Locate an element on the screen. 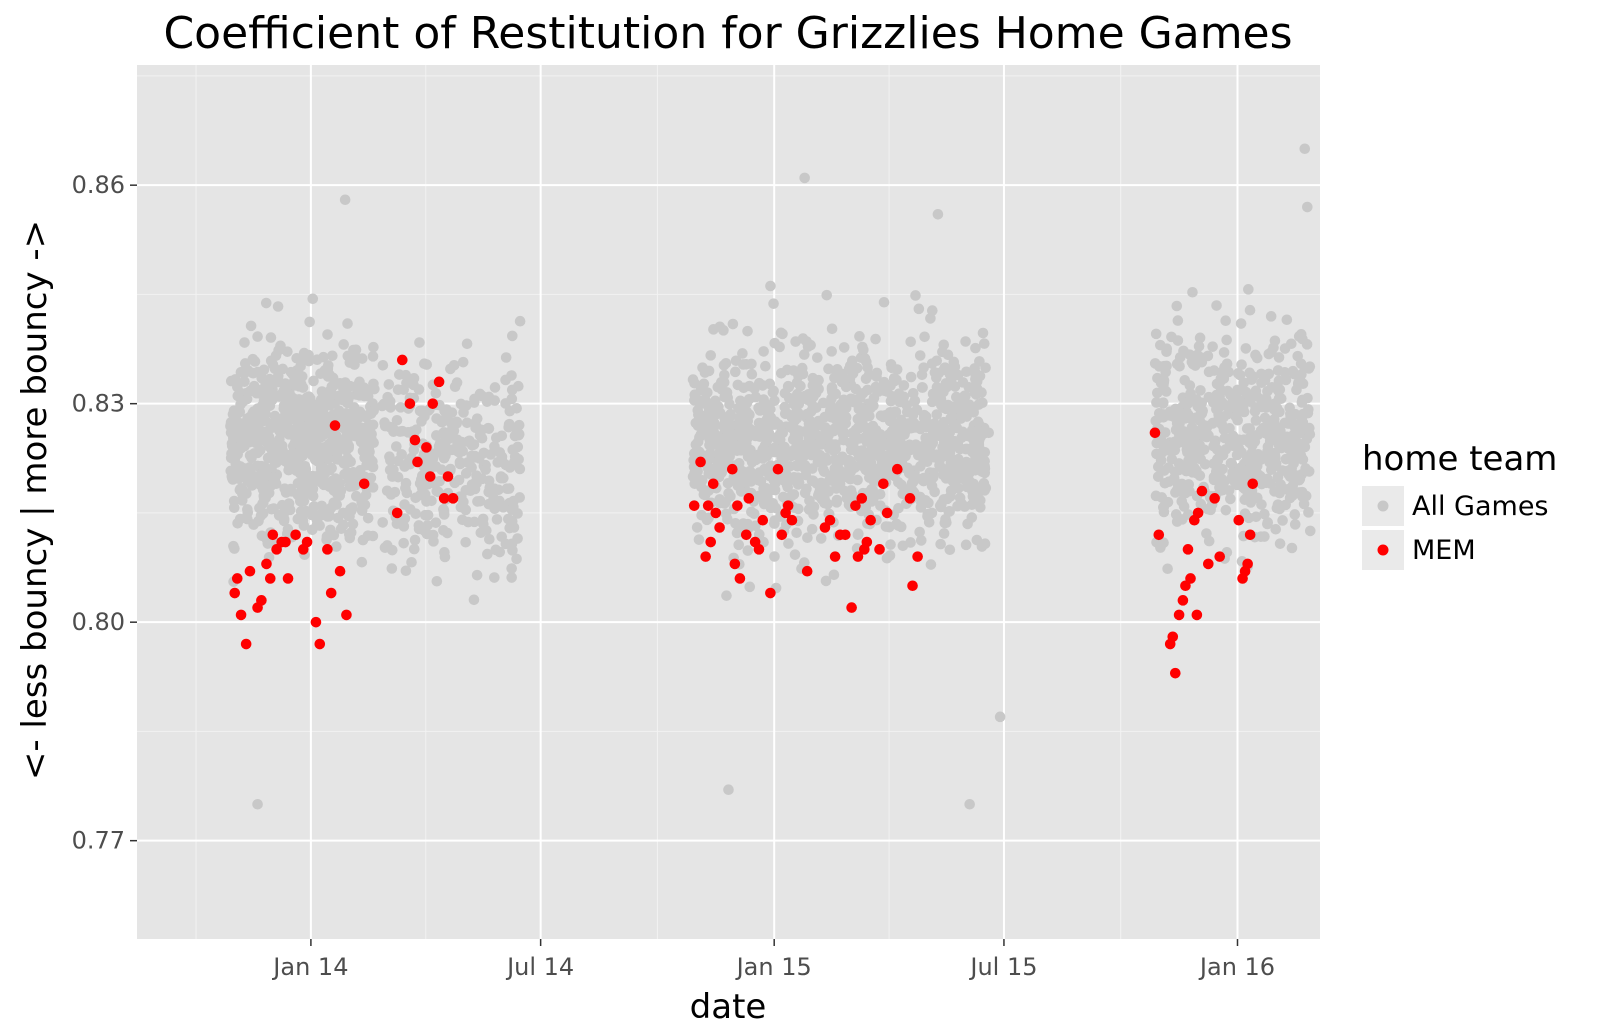  legend-label-all-games: All Games is located at coordinates (1480, 506).